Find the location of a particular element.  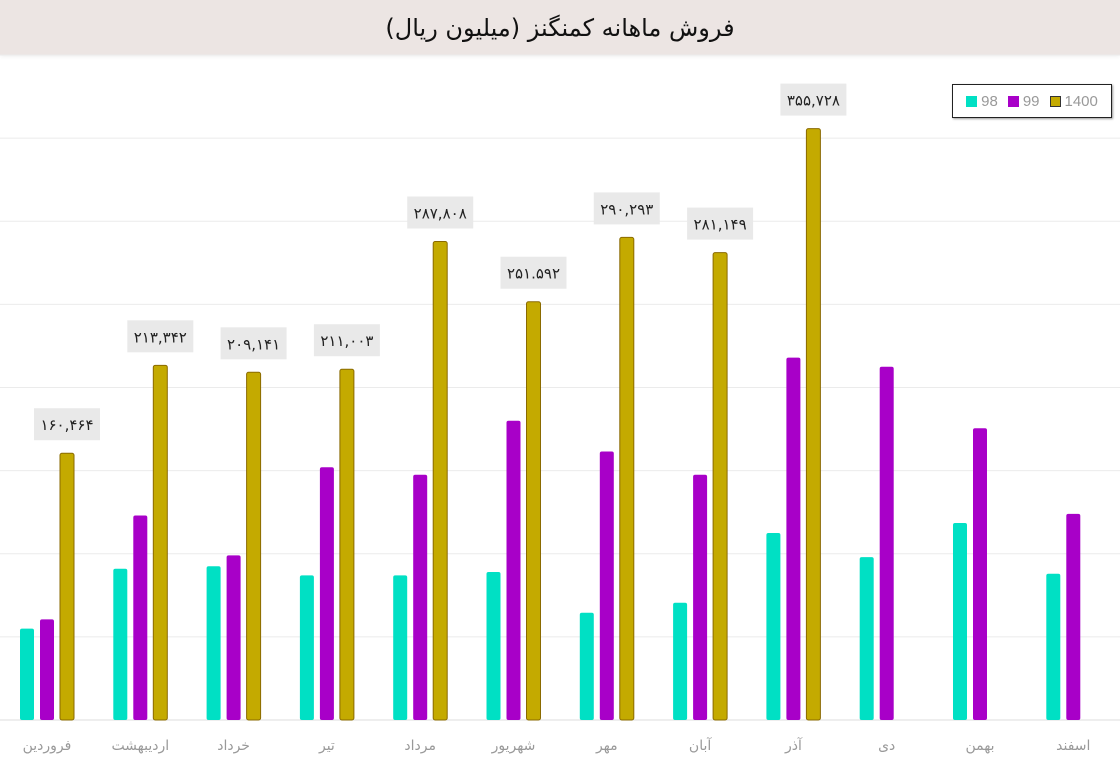

legend-label: 98 is located at coordinates (989, 101).